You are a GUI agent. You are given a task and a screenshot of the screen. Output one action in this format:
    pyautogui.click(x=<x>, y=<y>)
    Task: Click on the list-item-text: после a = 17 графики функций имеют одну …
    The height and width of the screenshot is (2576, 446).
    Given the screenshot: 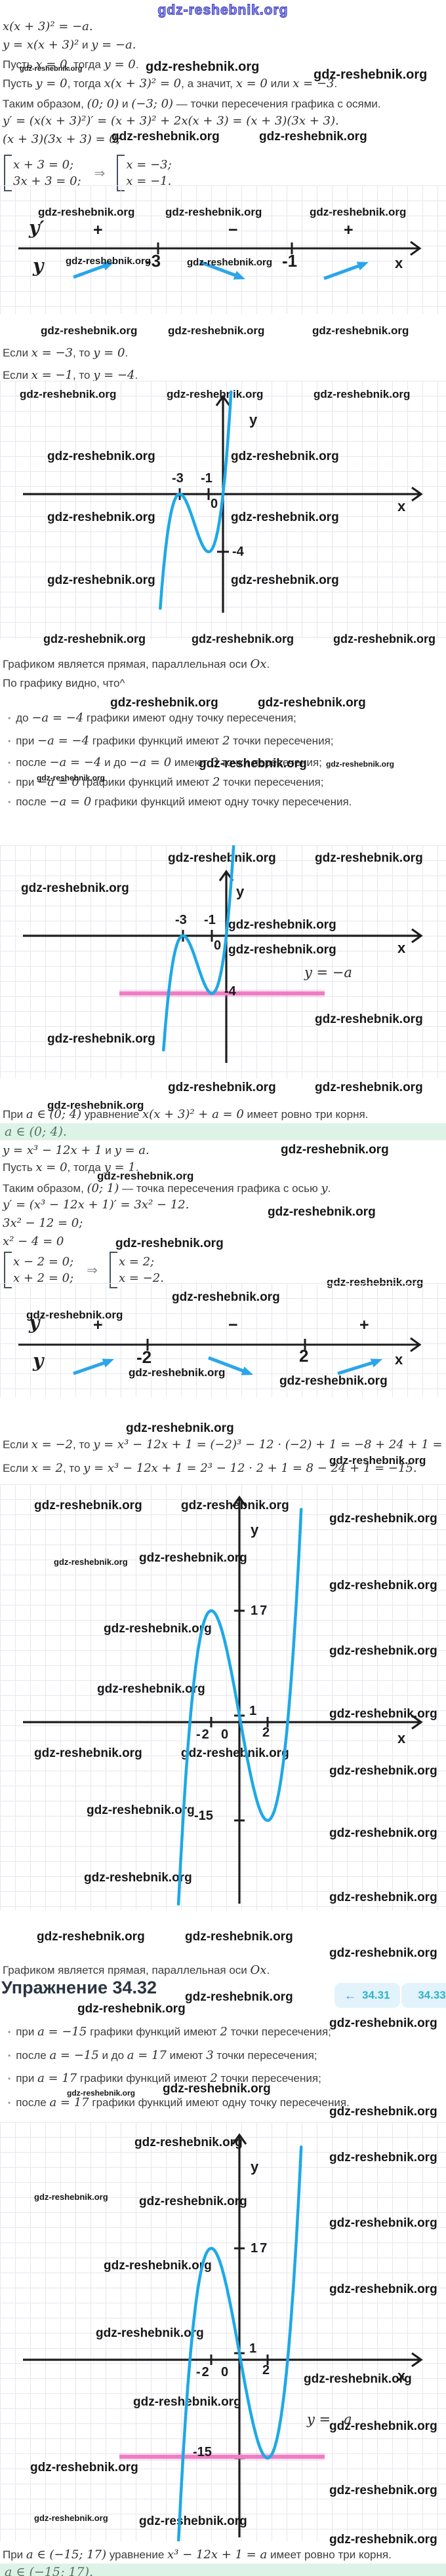 What is the action you would take?
    pyautogui.click(x=183, y=2102)
    